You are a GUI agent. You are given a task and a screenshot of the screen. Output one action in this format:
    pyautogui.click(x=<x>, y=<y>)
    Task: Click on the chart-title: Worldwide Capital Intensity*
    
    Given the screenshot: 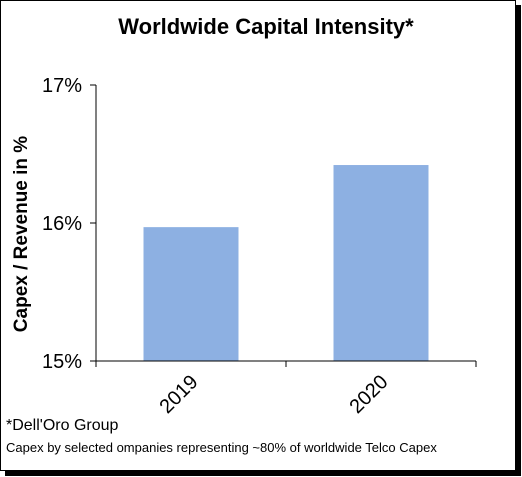 What is the action you would take?
    pyautogui.click(x=266, y=26)
    